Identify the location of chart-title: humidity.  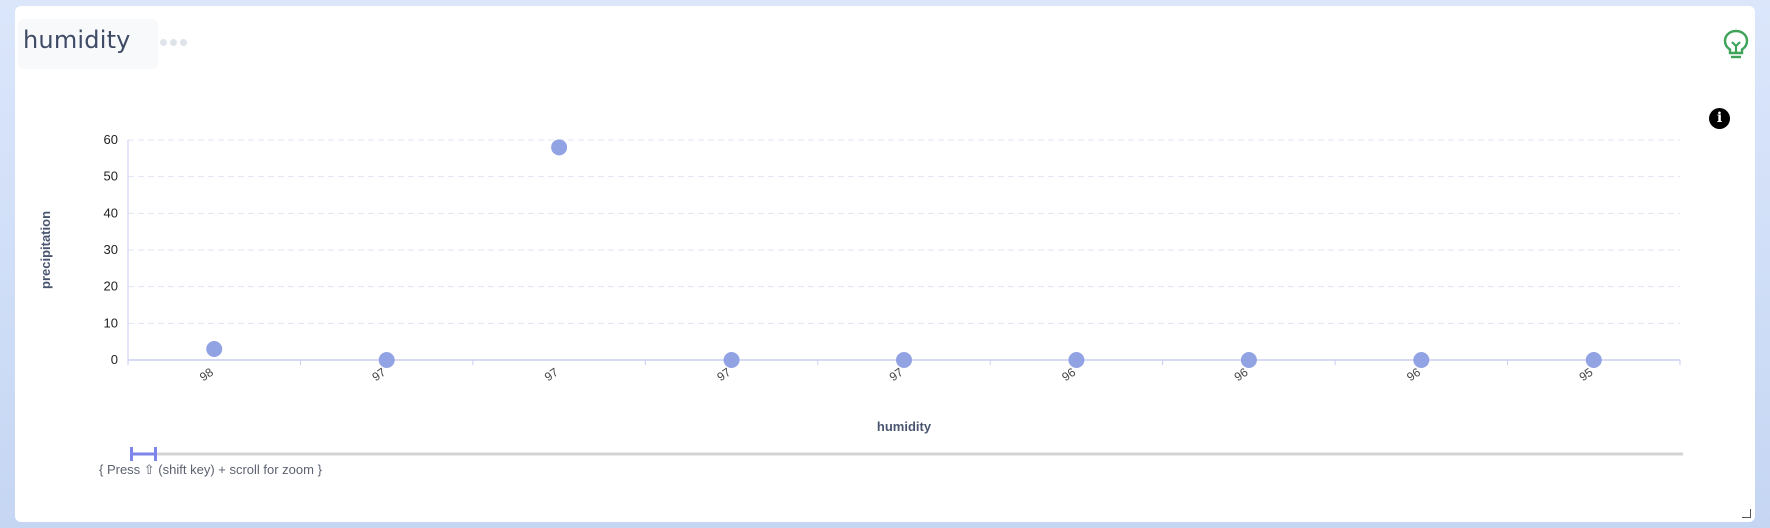
(77, 40).